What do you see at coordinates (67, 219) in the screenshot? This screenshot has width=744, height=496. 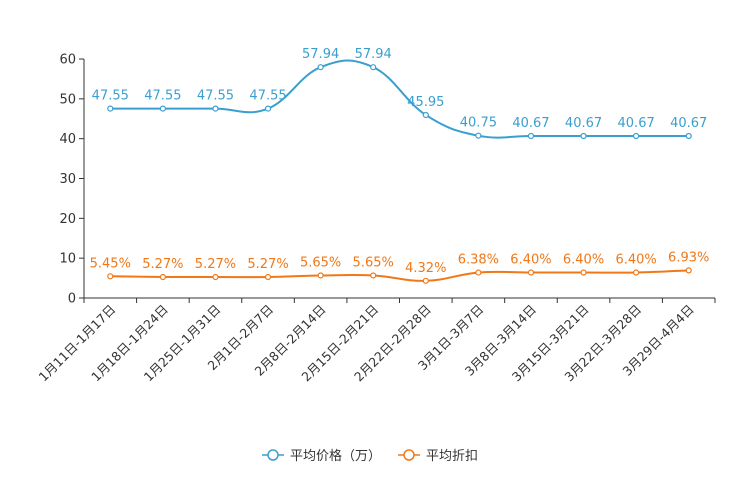 I see `y-tick-label: 20` at bounding box center [67, 219].